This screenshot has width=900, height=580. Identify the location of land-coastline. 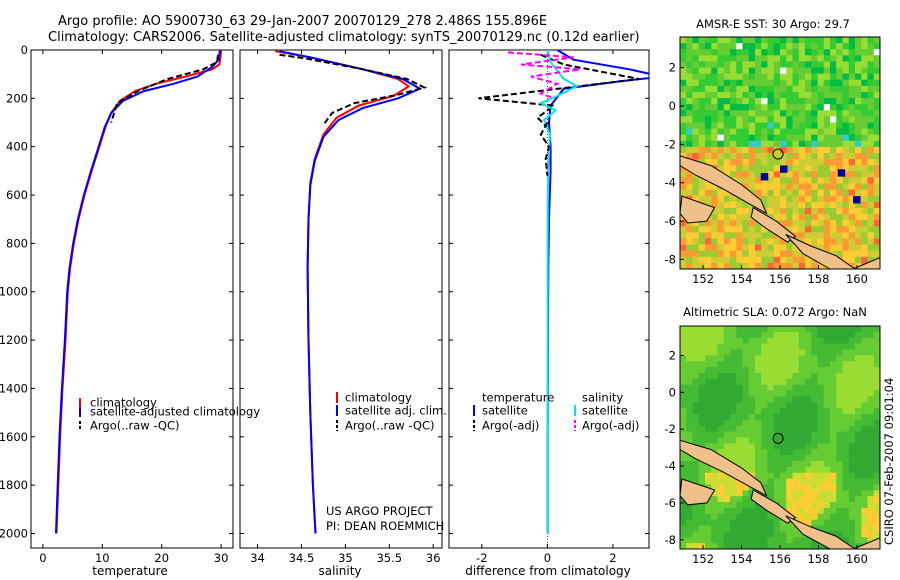
(723, 468).